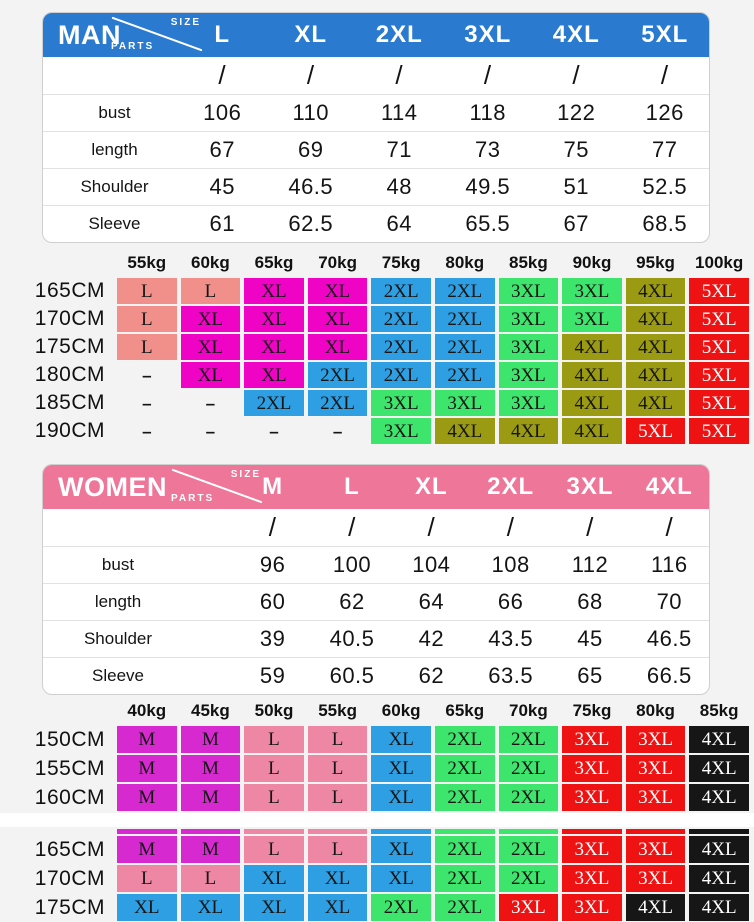 The width and height of the screenshot is (754, 922). I want to click on height-row: 175CM XL XL XL XL 2XL 2XL 3XL 3XL 4XL 4XL, so click(377, 907).